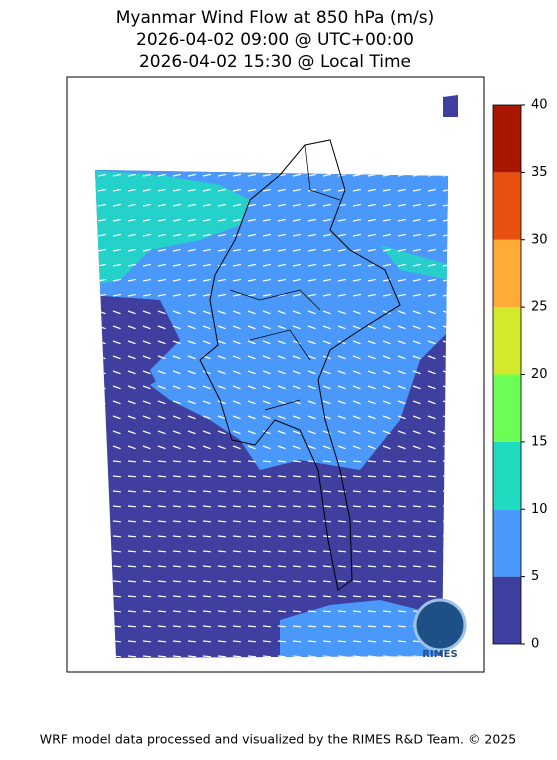  Describe the element at coordinates (507, 273) in the screenshot. I see `colorbar-segment` at that location.